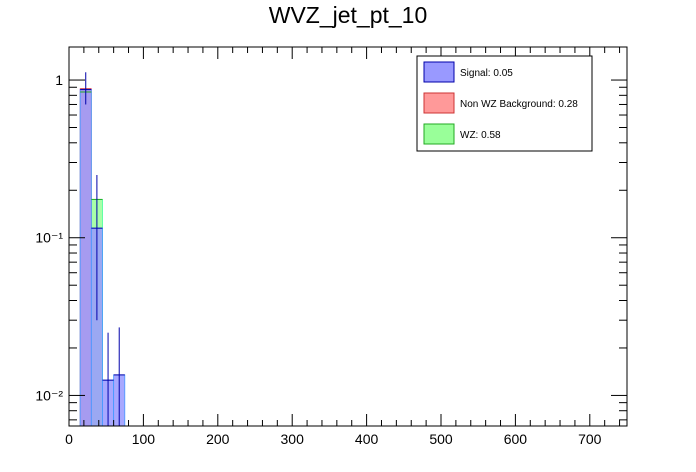 The image size is (696, 472). I want to click on x-tick-label-400: 400, so click(367, 439).